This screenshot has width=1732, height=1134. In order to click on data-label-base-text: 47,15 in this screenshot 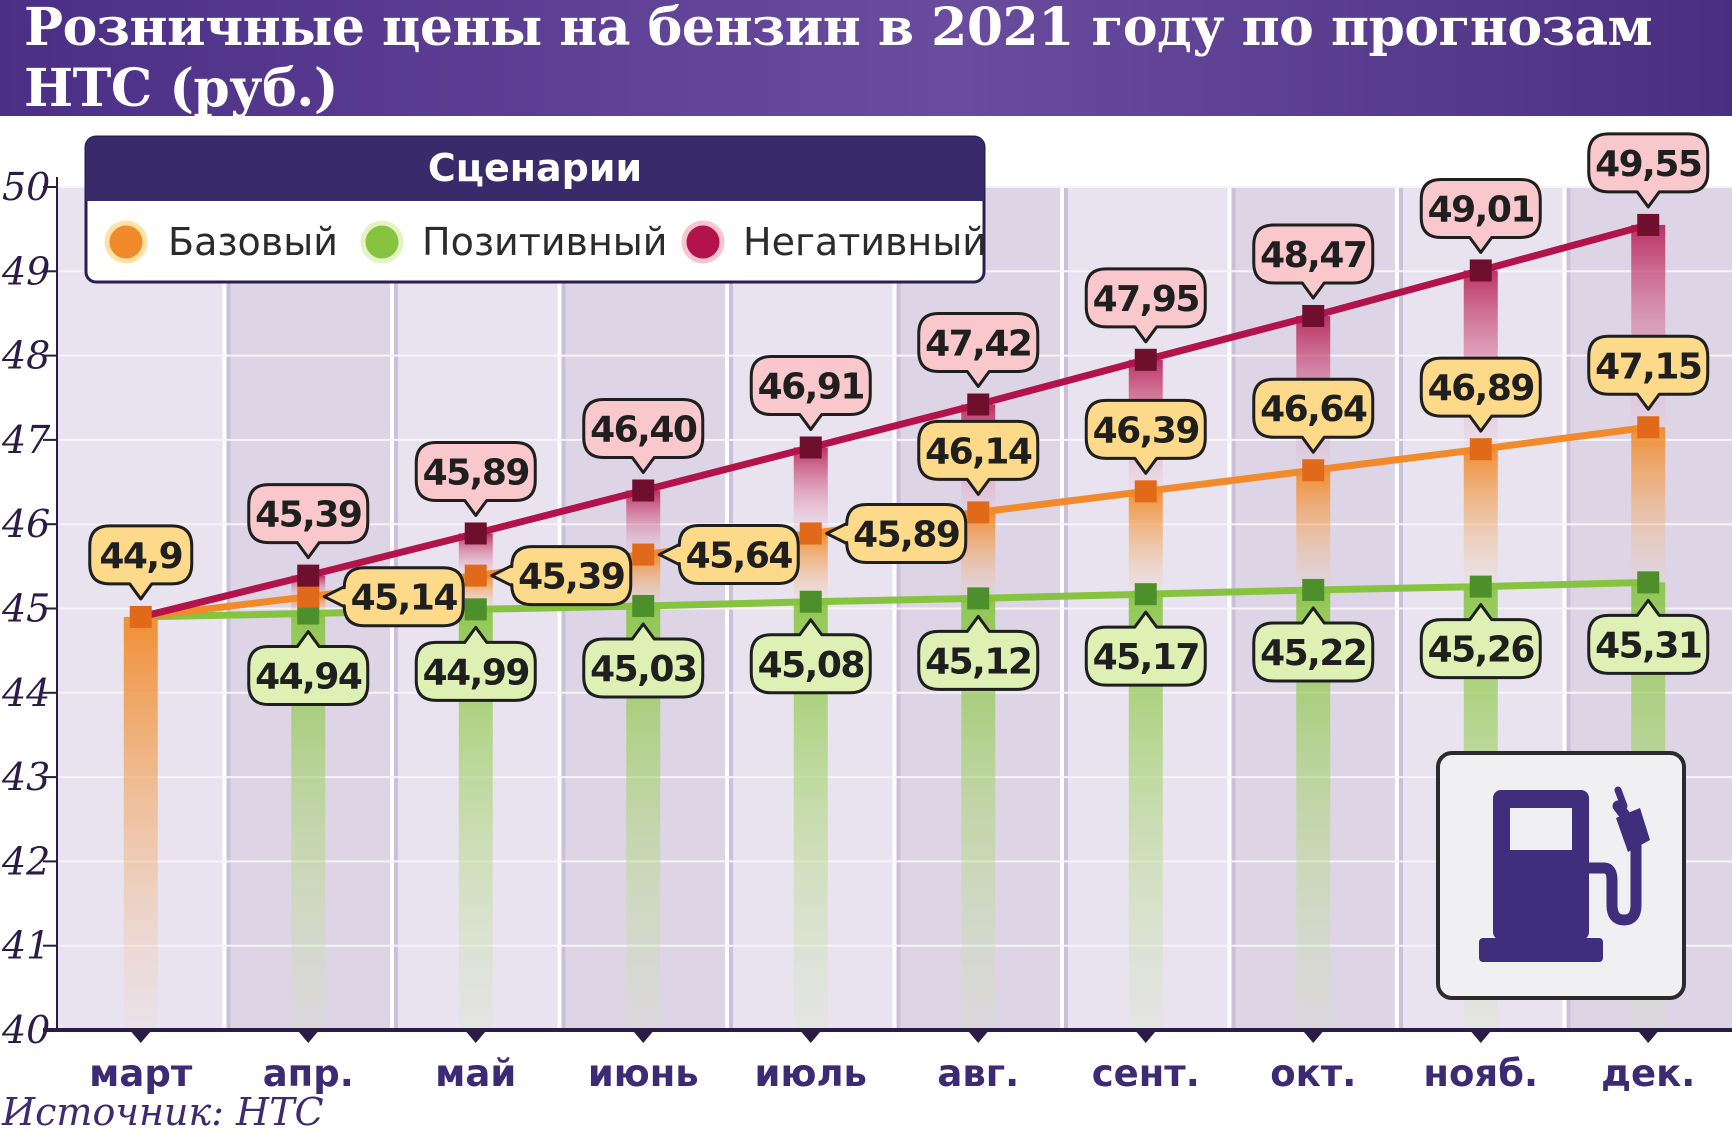, I will do `click(1648, 366)`.